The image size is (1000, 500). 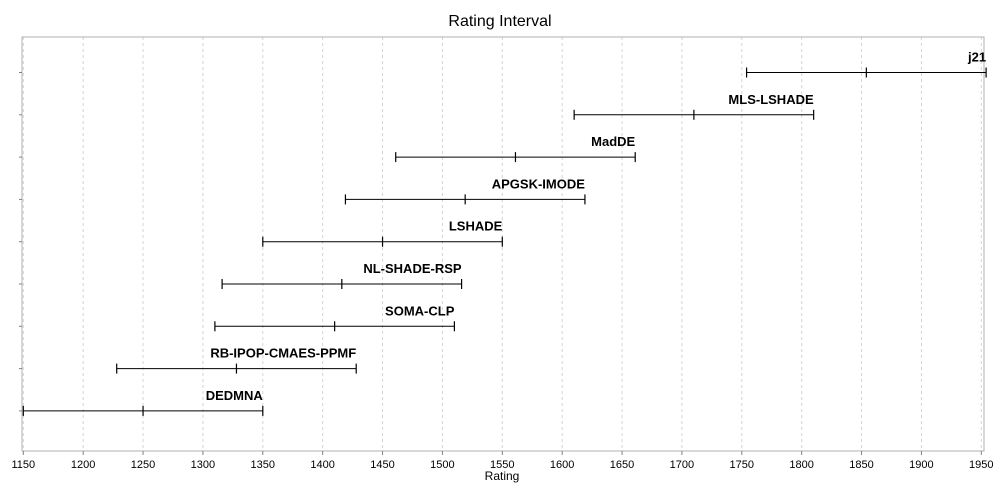 What do you see at coordinates (866, 64) in the screenshot?
I see `interval-j21: j21` at bounding box center [866, 64].